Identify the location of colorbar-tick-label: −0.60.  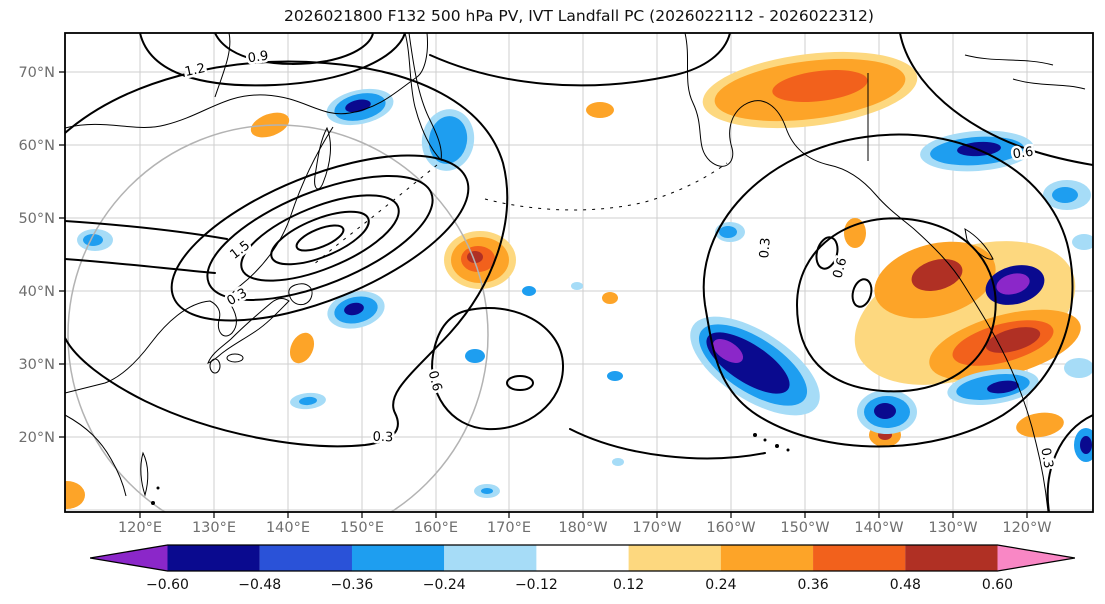
(167, 585).